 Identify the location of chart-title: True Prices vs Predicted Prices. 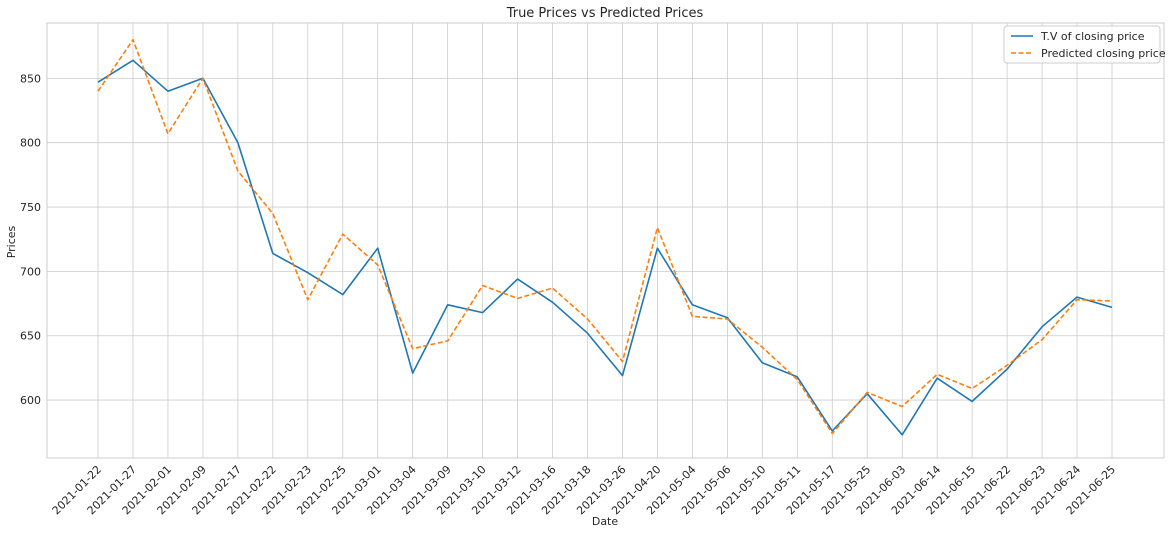
(605, 13).